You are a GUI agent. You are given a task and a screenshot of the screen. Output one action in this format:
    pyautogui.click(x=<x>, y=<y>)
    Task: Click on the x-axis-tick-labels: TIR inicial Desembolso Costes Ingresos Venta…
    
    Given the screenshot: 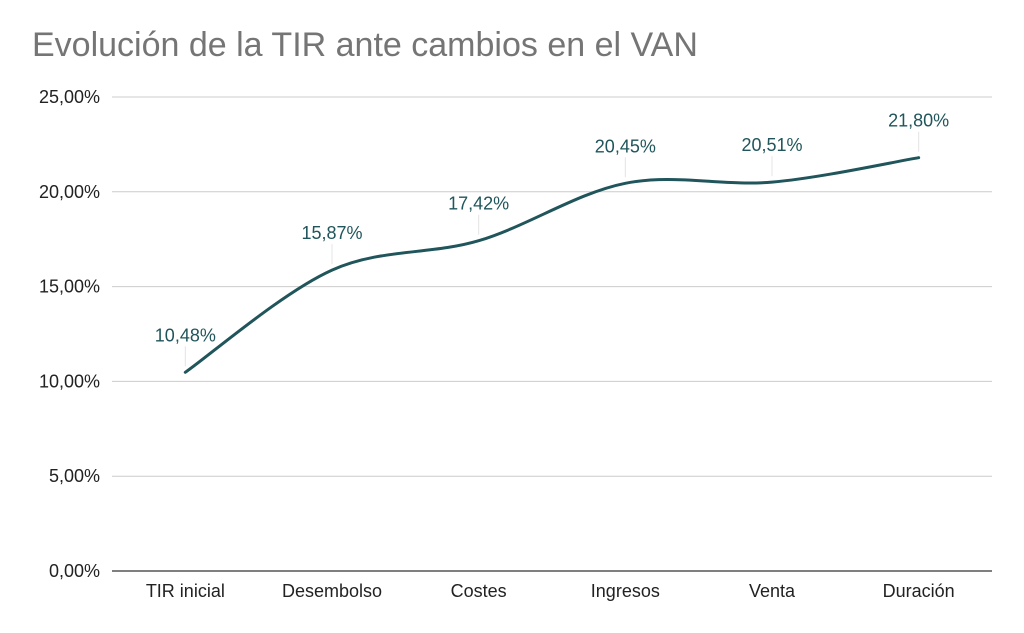 What is the action you would take?
    pyautogui.click(x=550, y=591)
    